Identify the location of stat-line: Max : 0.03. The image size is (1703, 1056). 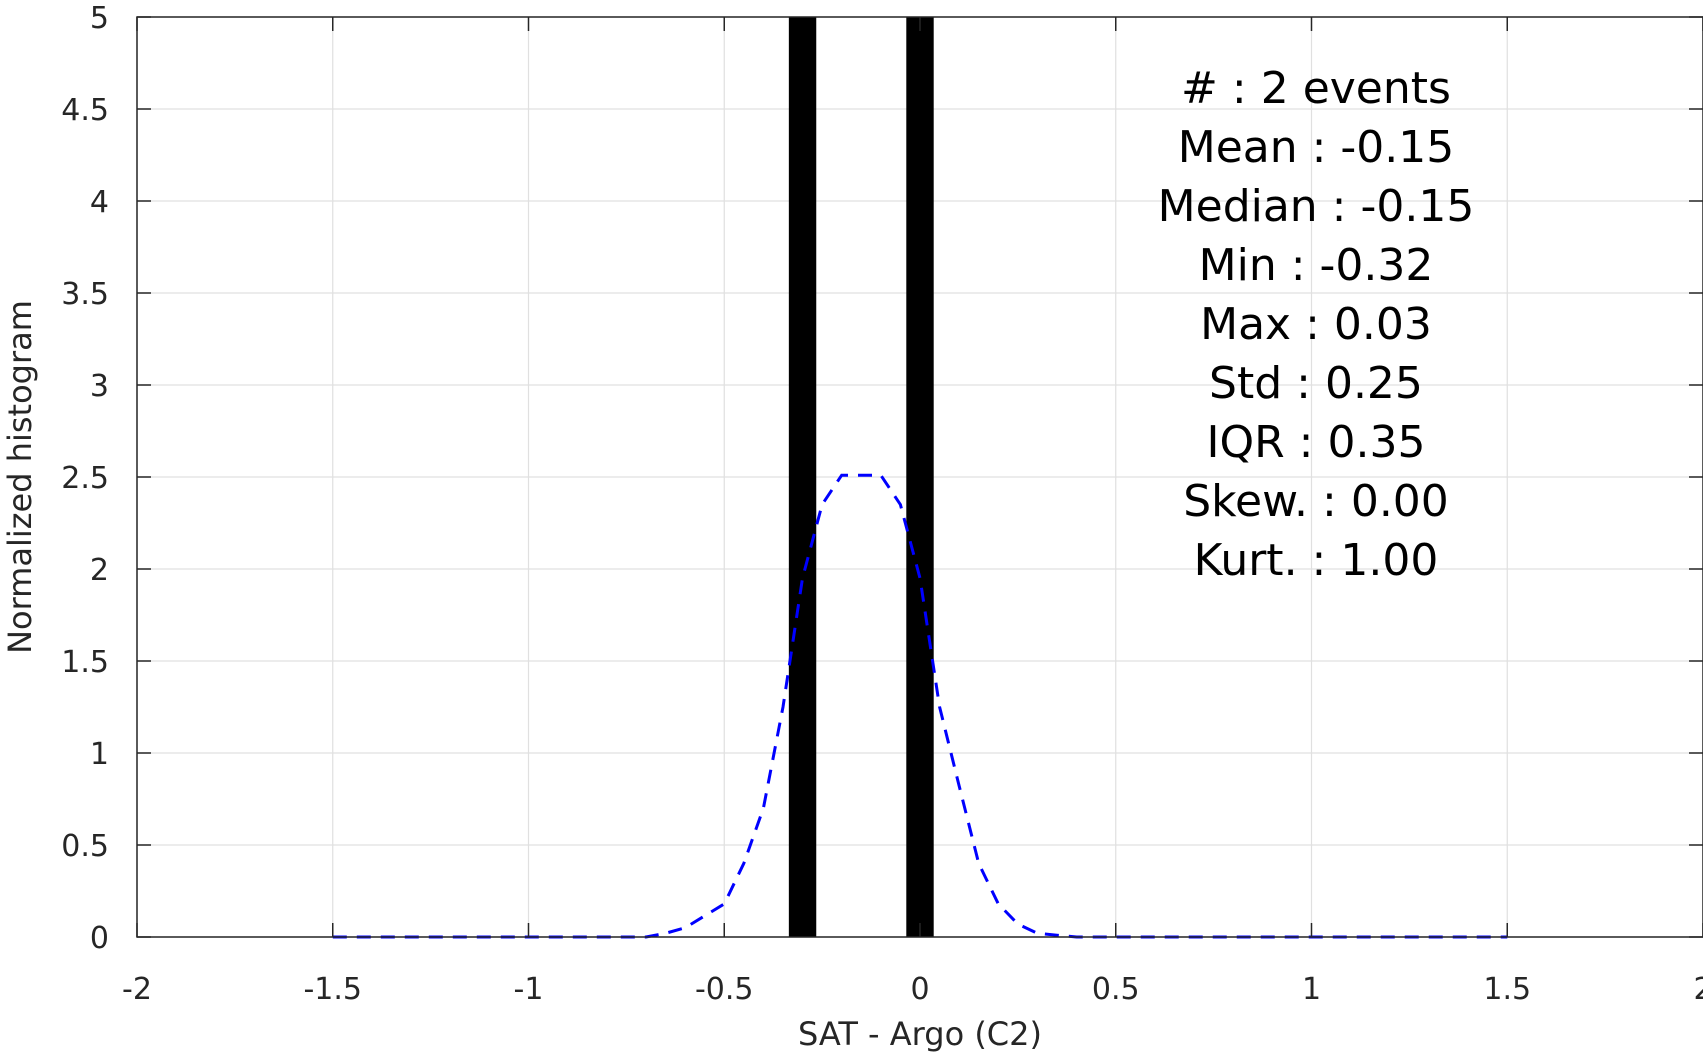
(1316, 324).